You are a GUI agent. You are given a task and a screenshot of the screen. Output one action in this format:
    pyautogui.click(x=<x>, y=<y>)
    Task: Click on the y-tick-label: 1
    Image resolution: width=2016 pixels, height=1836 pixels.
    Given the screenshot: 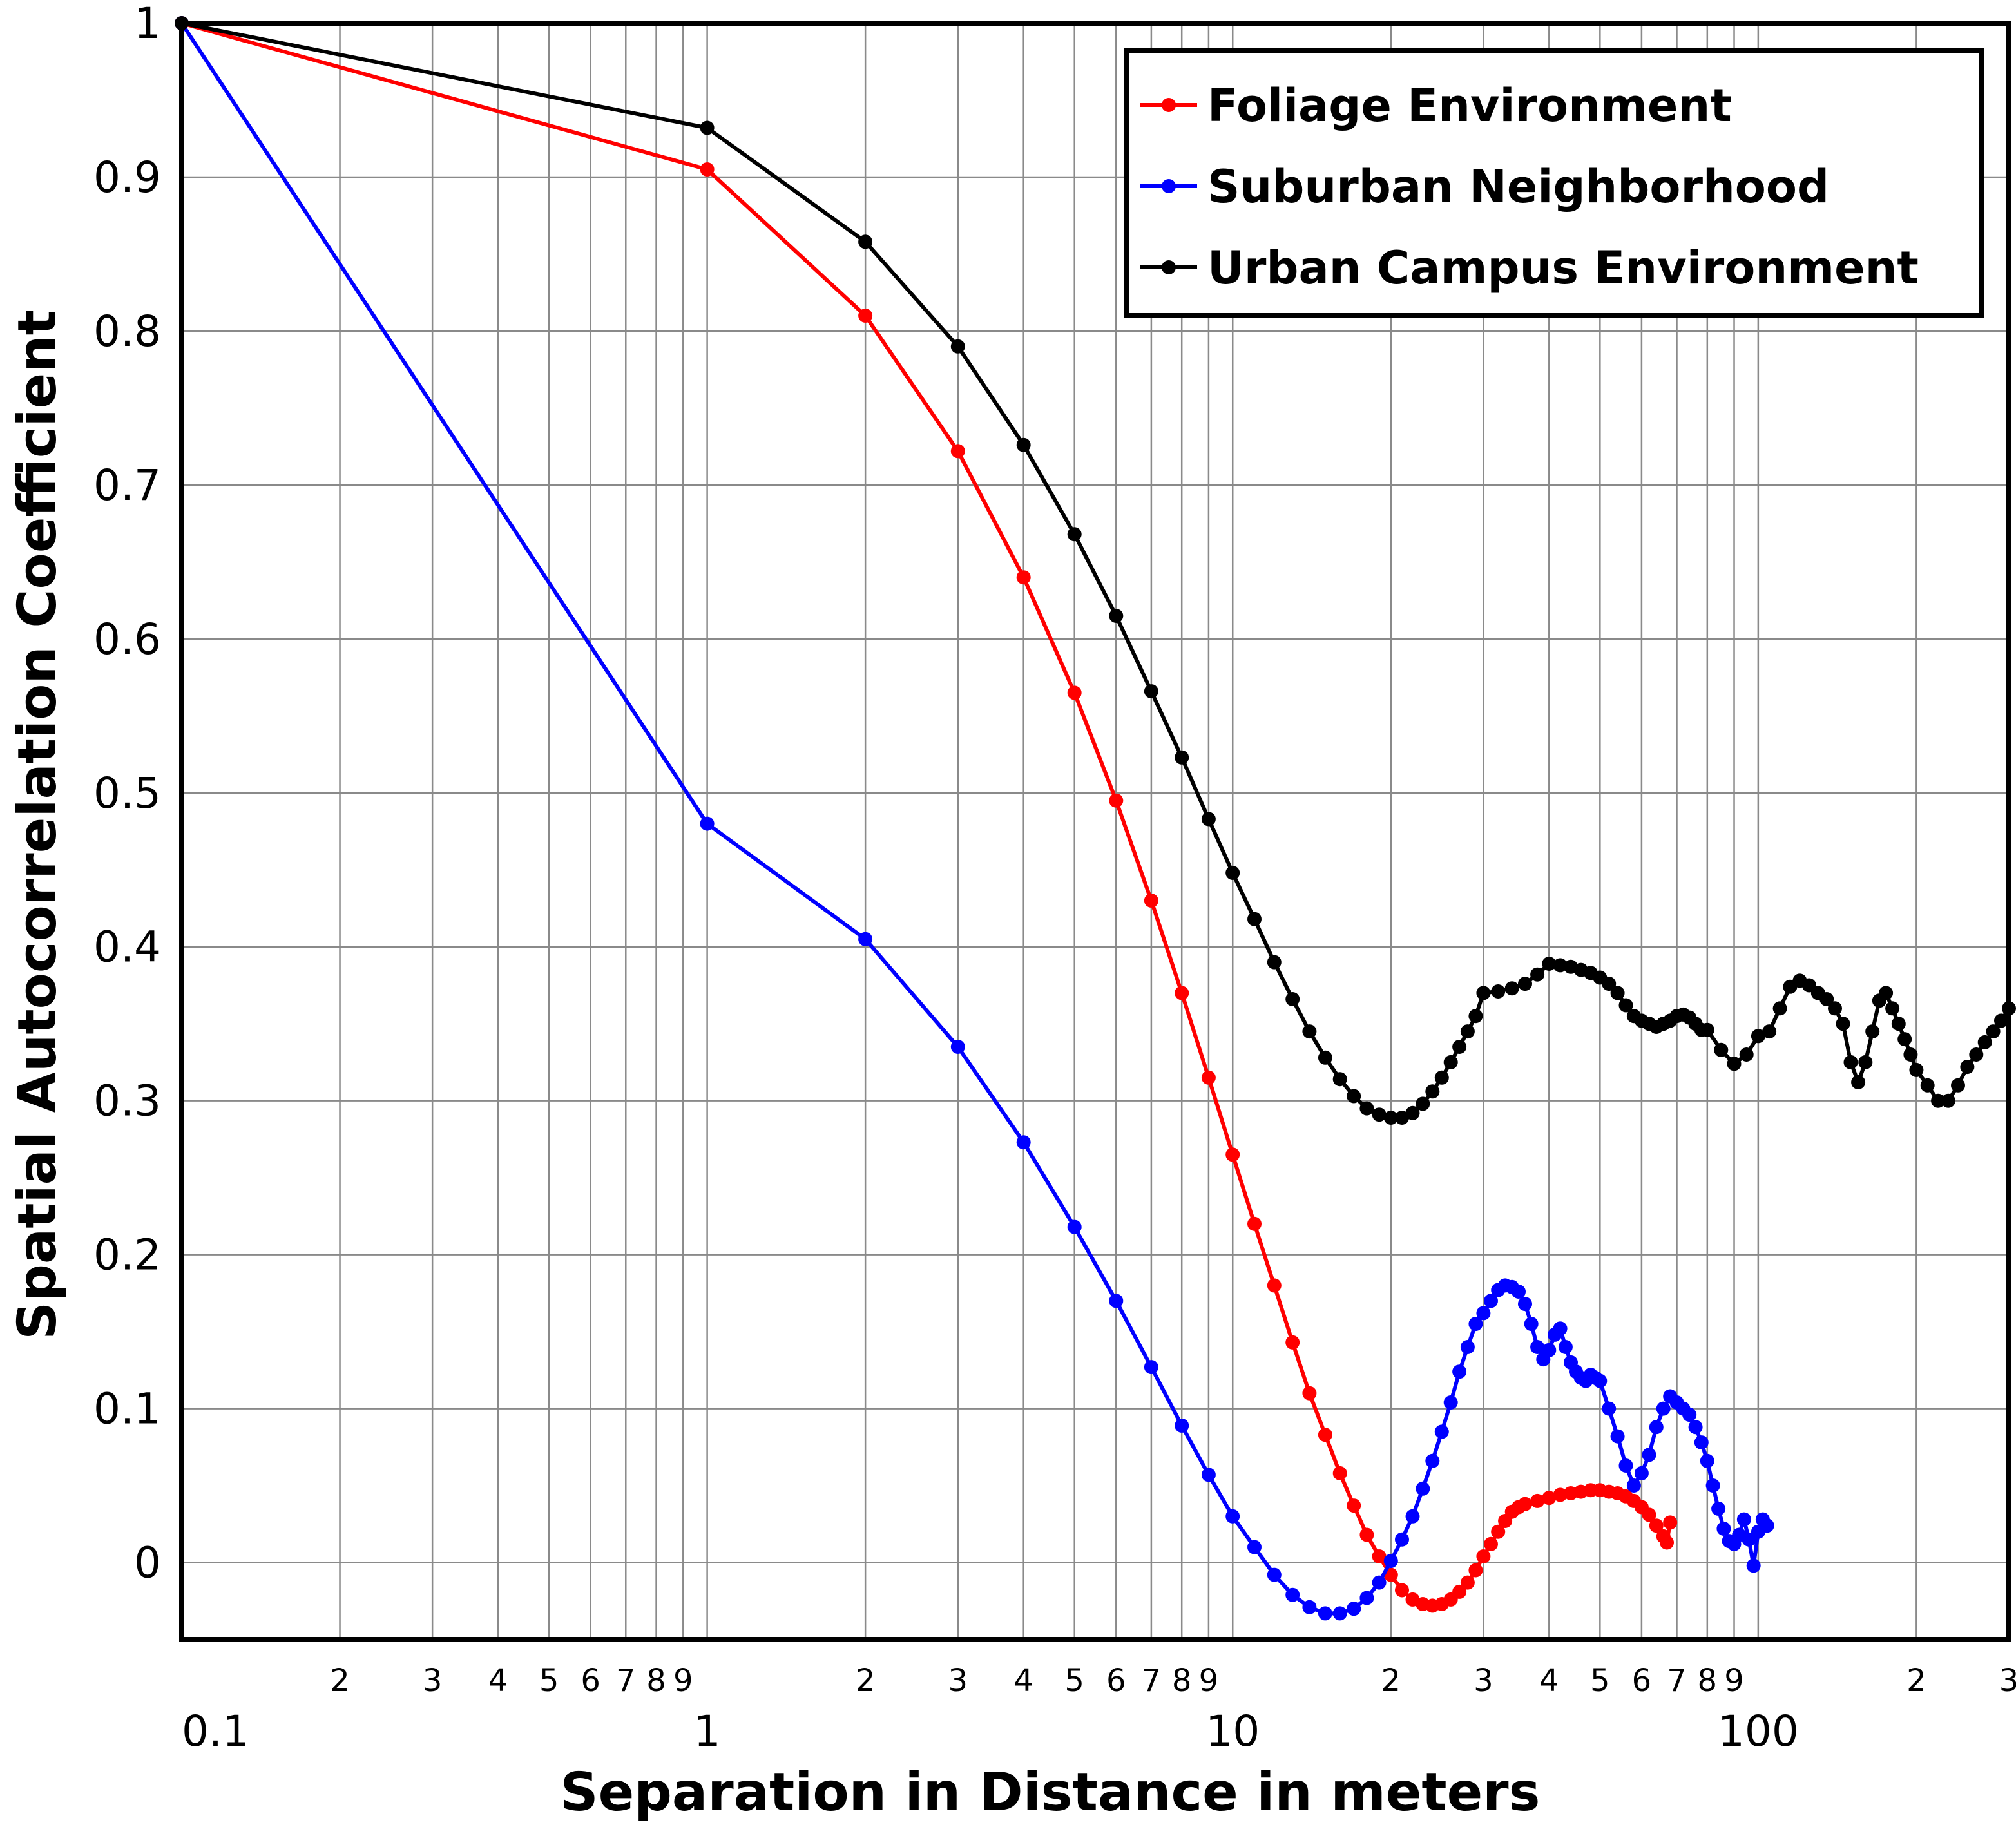 What is the action you would take?
    pyautogui.click(x=147, y=24)
    